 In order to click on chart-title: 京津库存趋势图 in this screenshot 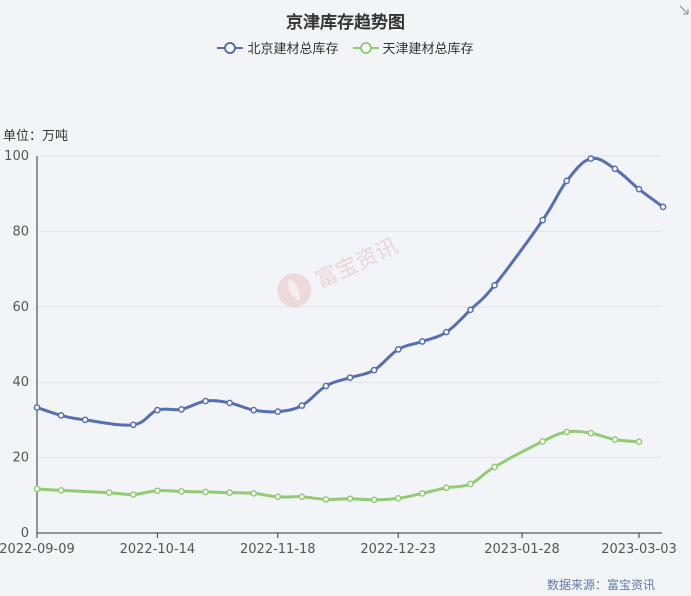, I will do `click(345, 23)`.